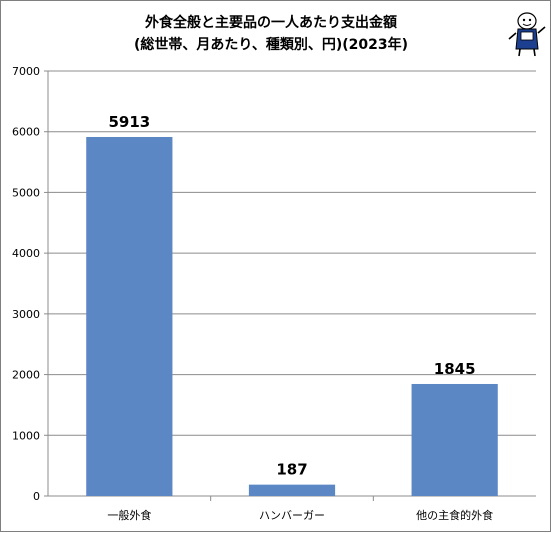  Describe the element at coordinates (26, 284) in the screenshot. I see `y-axis-tick-labels: 0 1000 2000 3000 4000 5000 6000 7000` at that location.